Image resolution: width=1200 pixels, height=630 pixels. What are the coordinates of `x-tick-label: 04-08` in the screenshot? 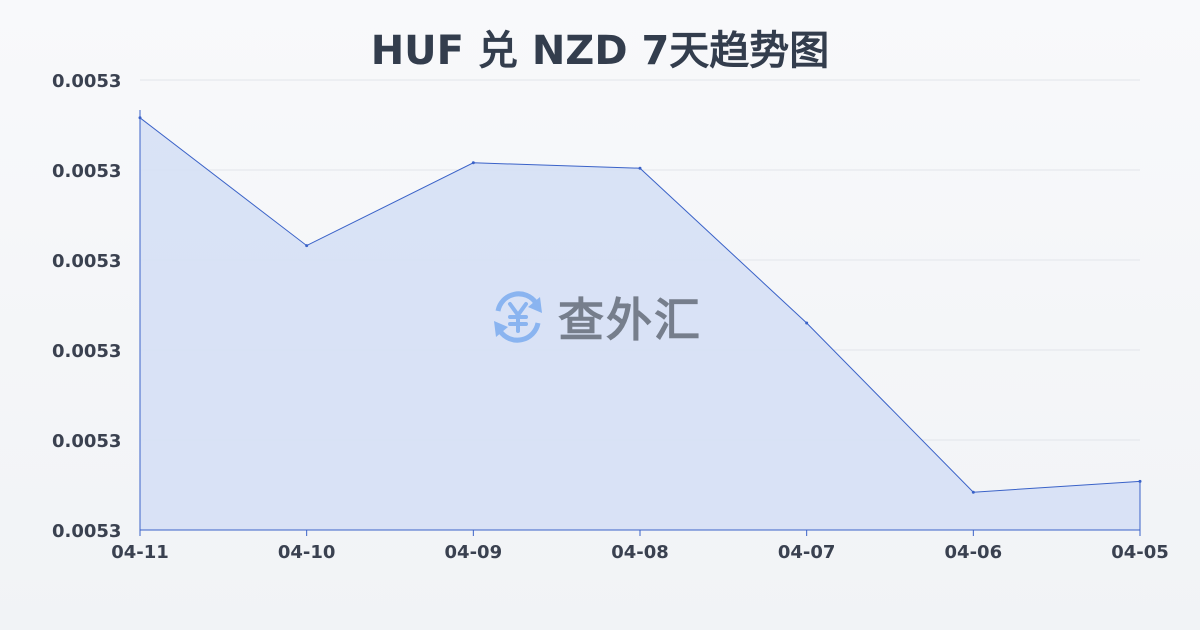 It's located at (640, 552).